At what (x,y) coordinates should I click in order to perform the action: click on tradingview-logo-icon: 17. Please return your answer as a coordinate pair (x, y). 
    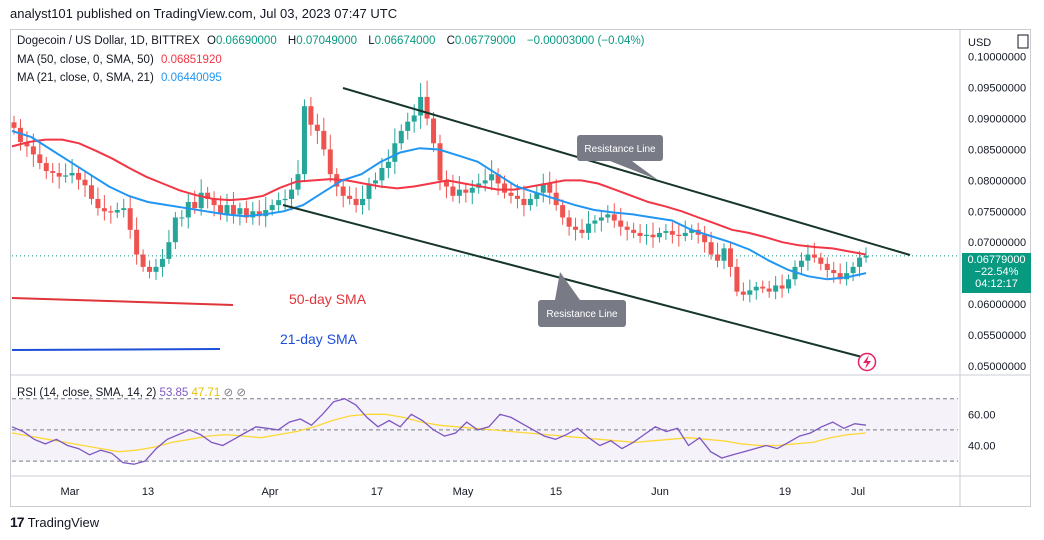
    Looking at the image, I should click on (17, 522).